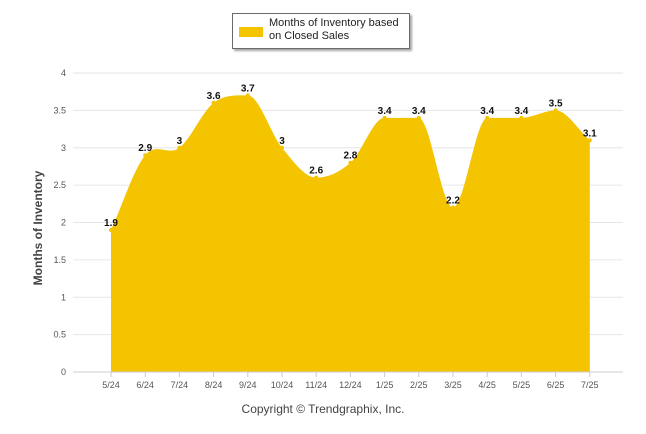  What do you see at coordinates (145, 148) in the screenshot?
I see `data-label: 2.9` at bounding box center [145, 148].